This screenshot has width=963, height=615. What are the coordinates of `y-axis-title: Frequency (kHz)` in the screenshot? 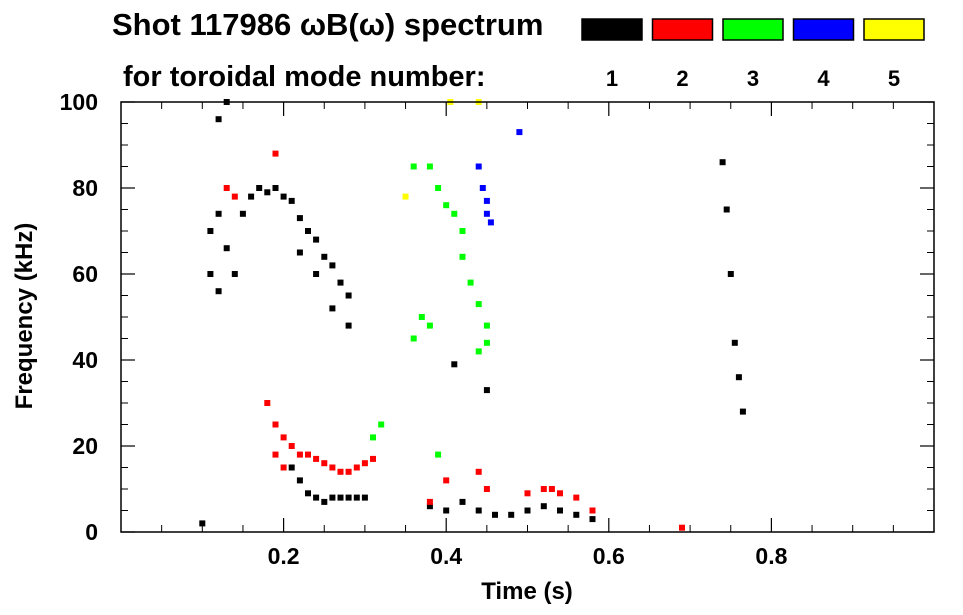 It's located at (24, 316).